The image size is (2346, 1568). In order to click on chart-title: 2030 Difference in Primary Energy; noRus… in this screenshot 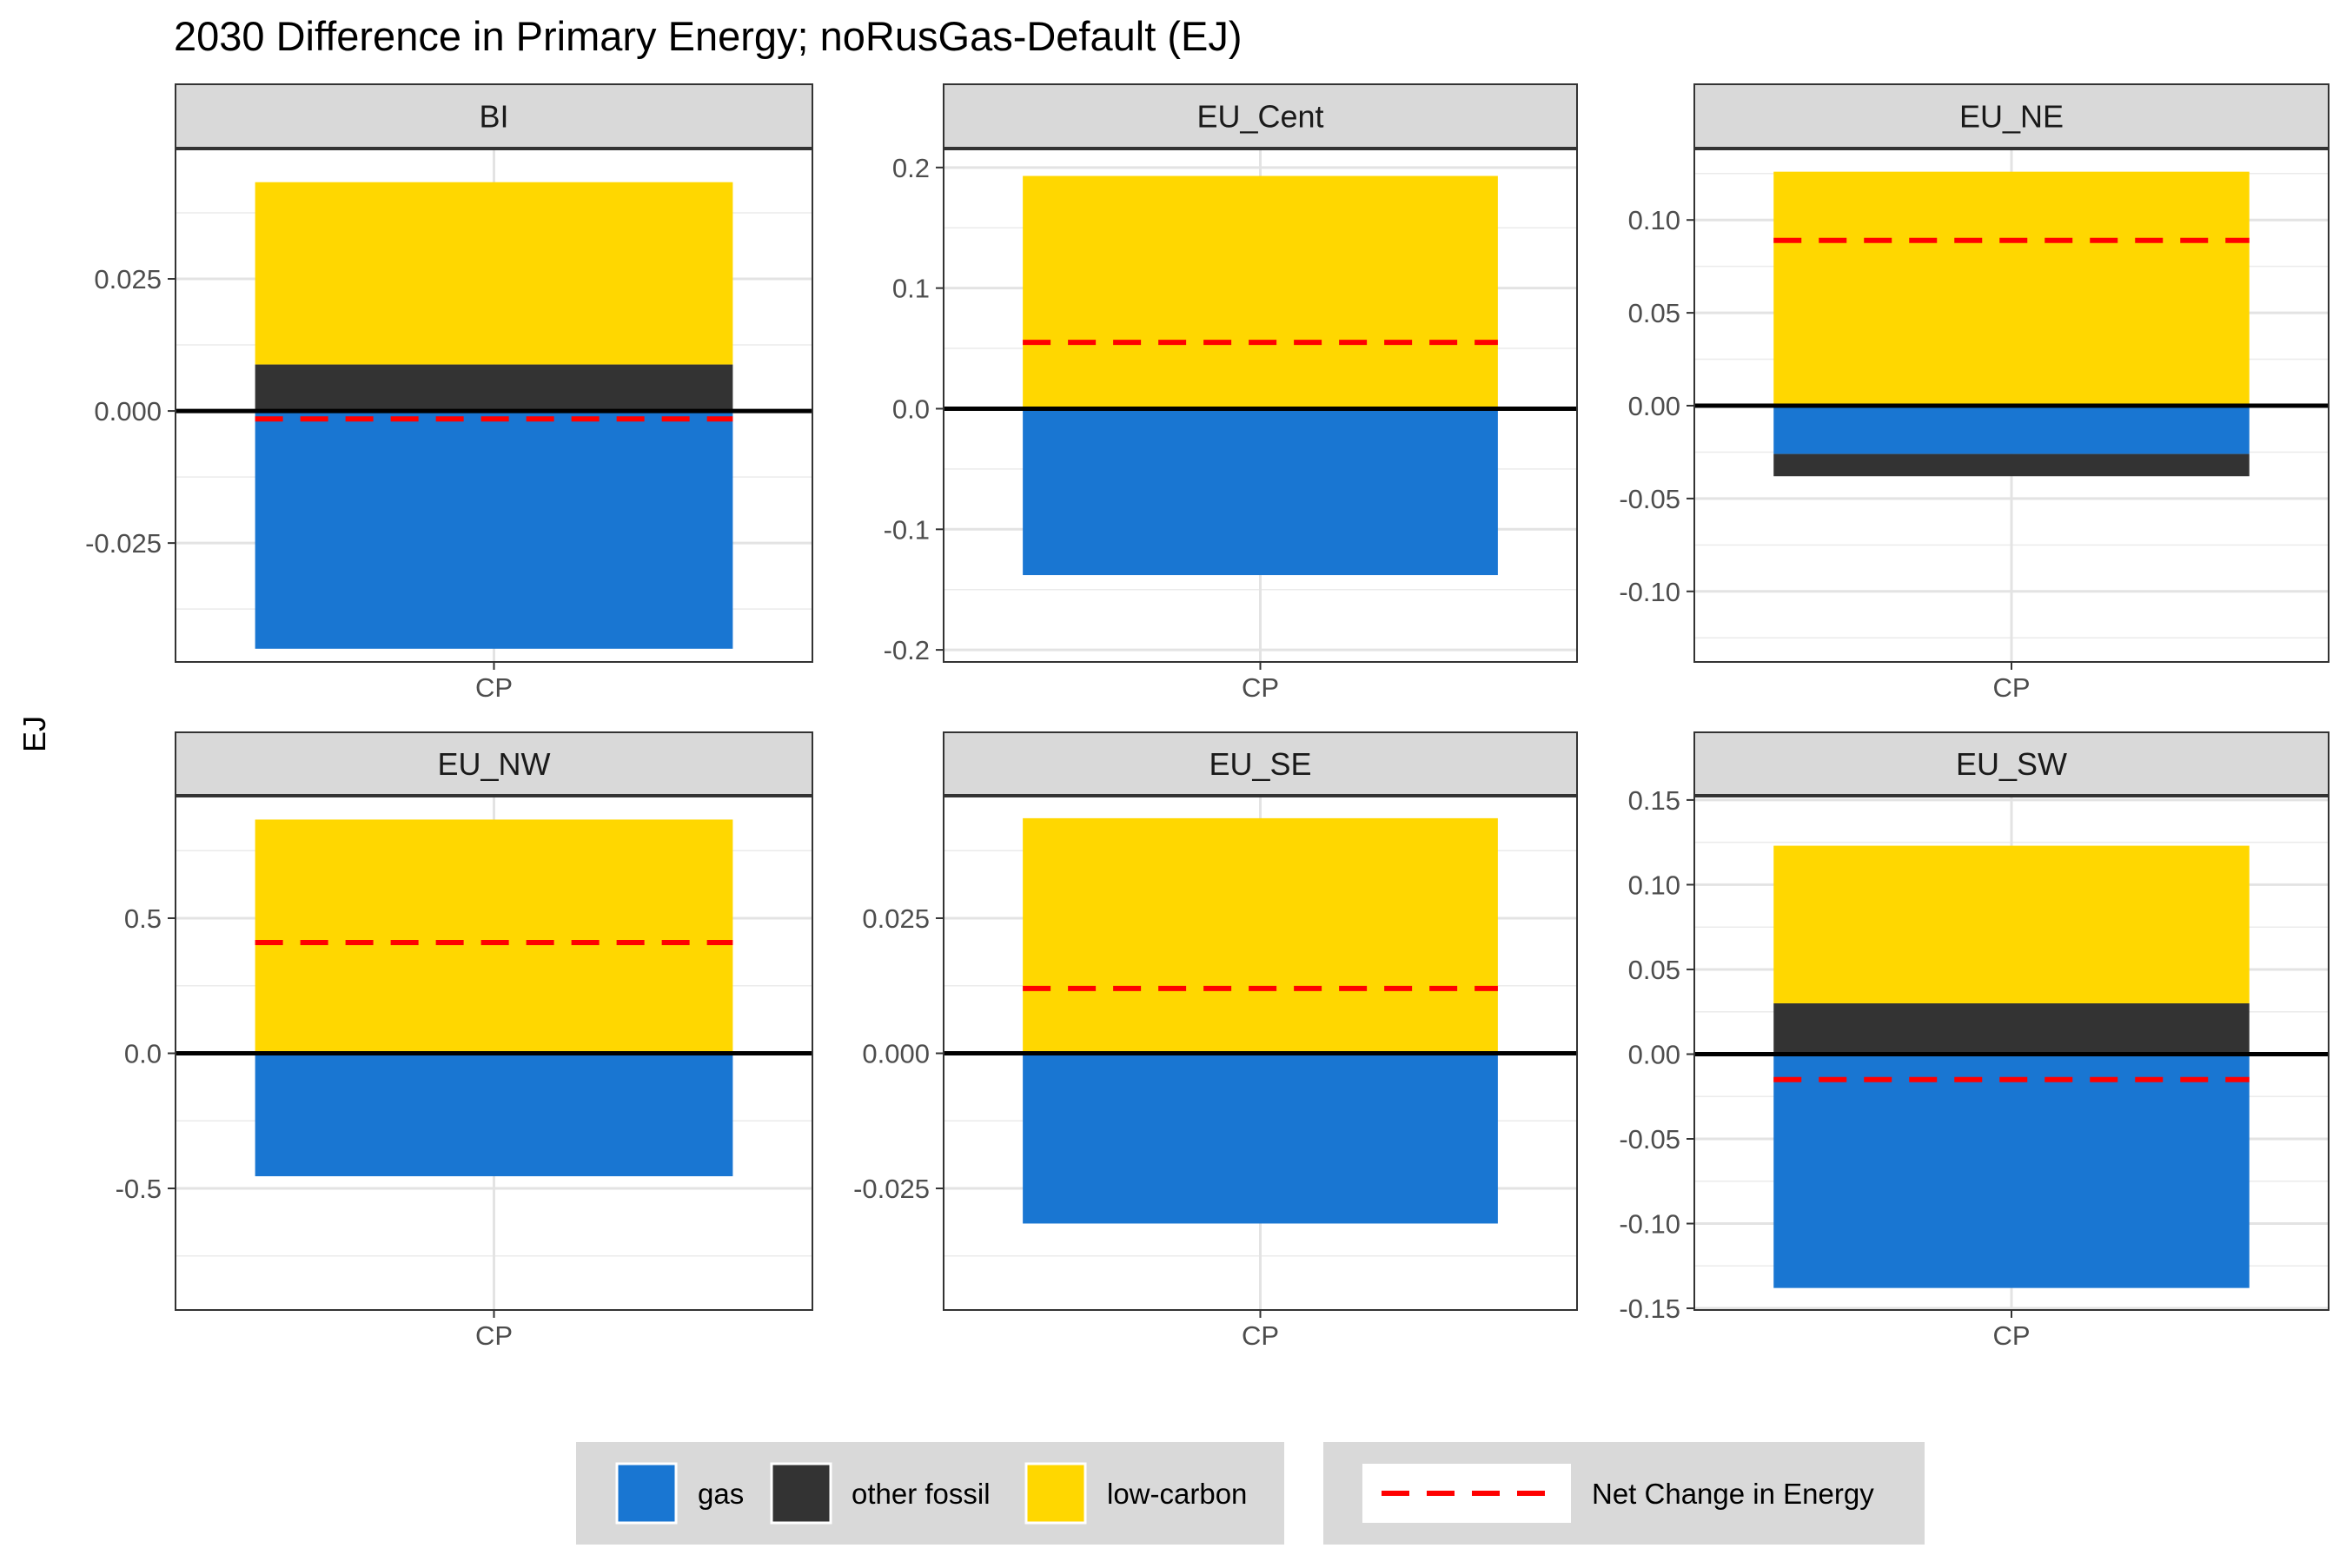, I will do `click(708, 36)`.